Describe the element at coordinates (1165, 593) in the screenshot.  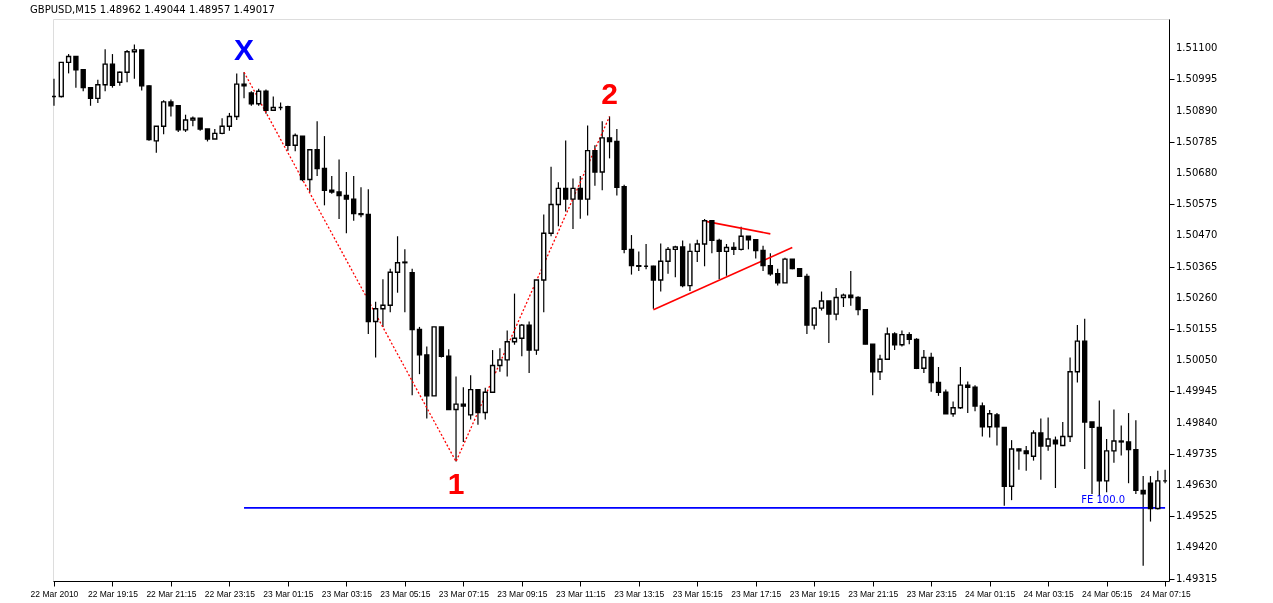
I see `x-tick-label: 24 Mar 07:15` at that location.